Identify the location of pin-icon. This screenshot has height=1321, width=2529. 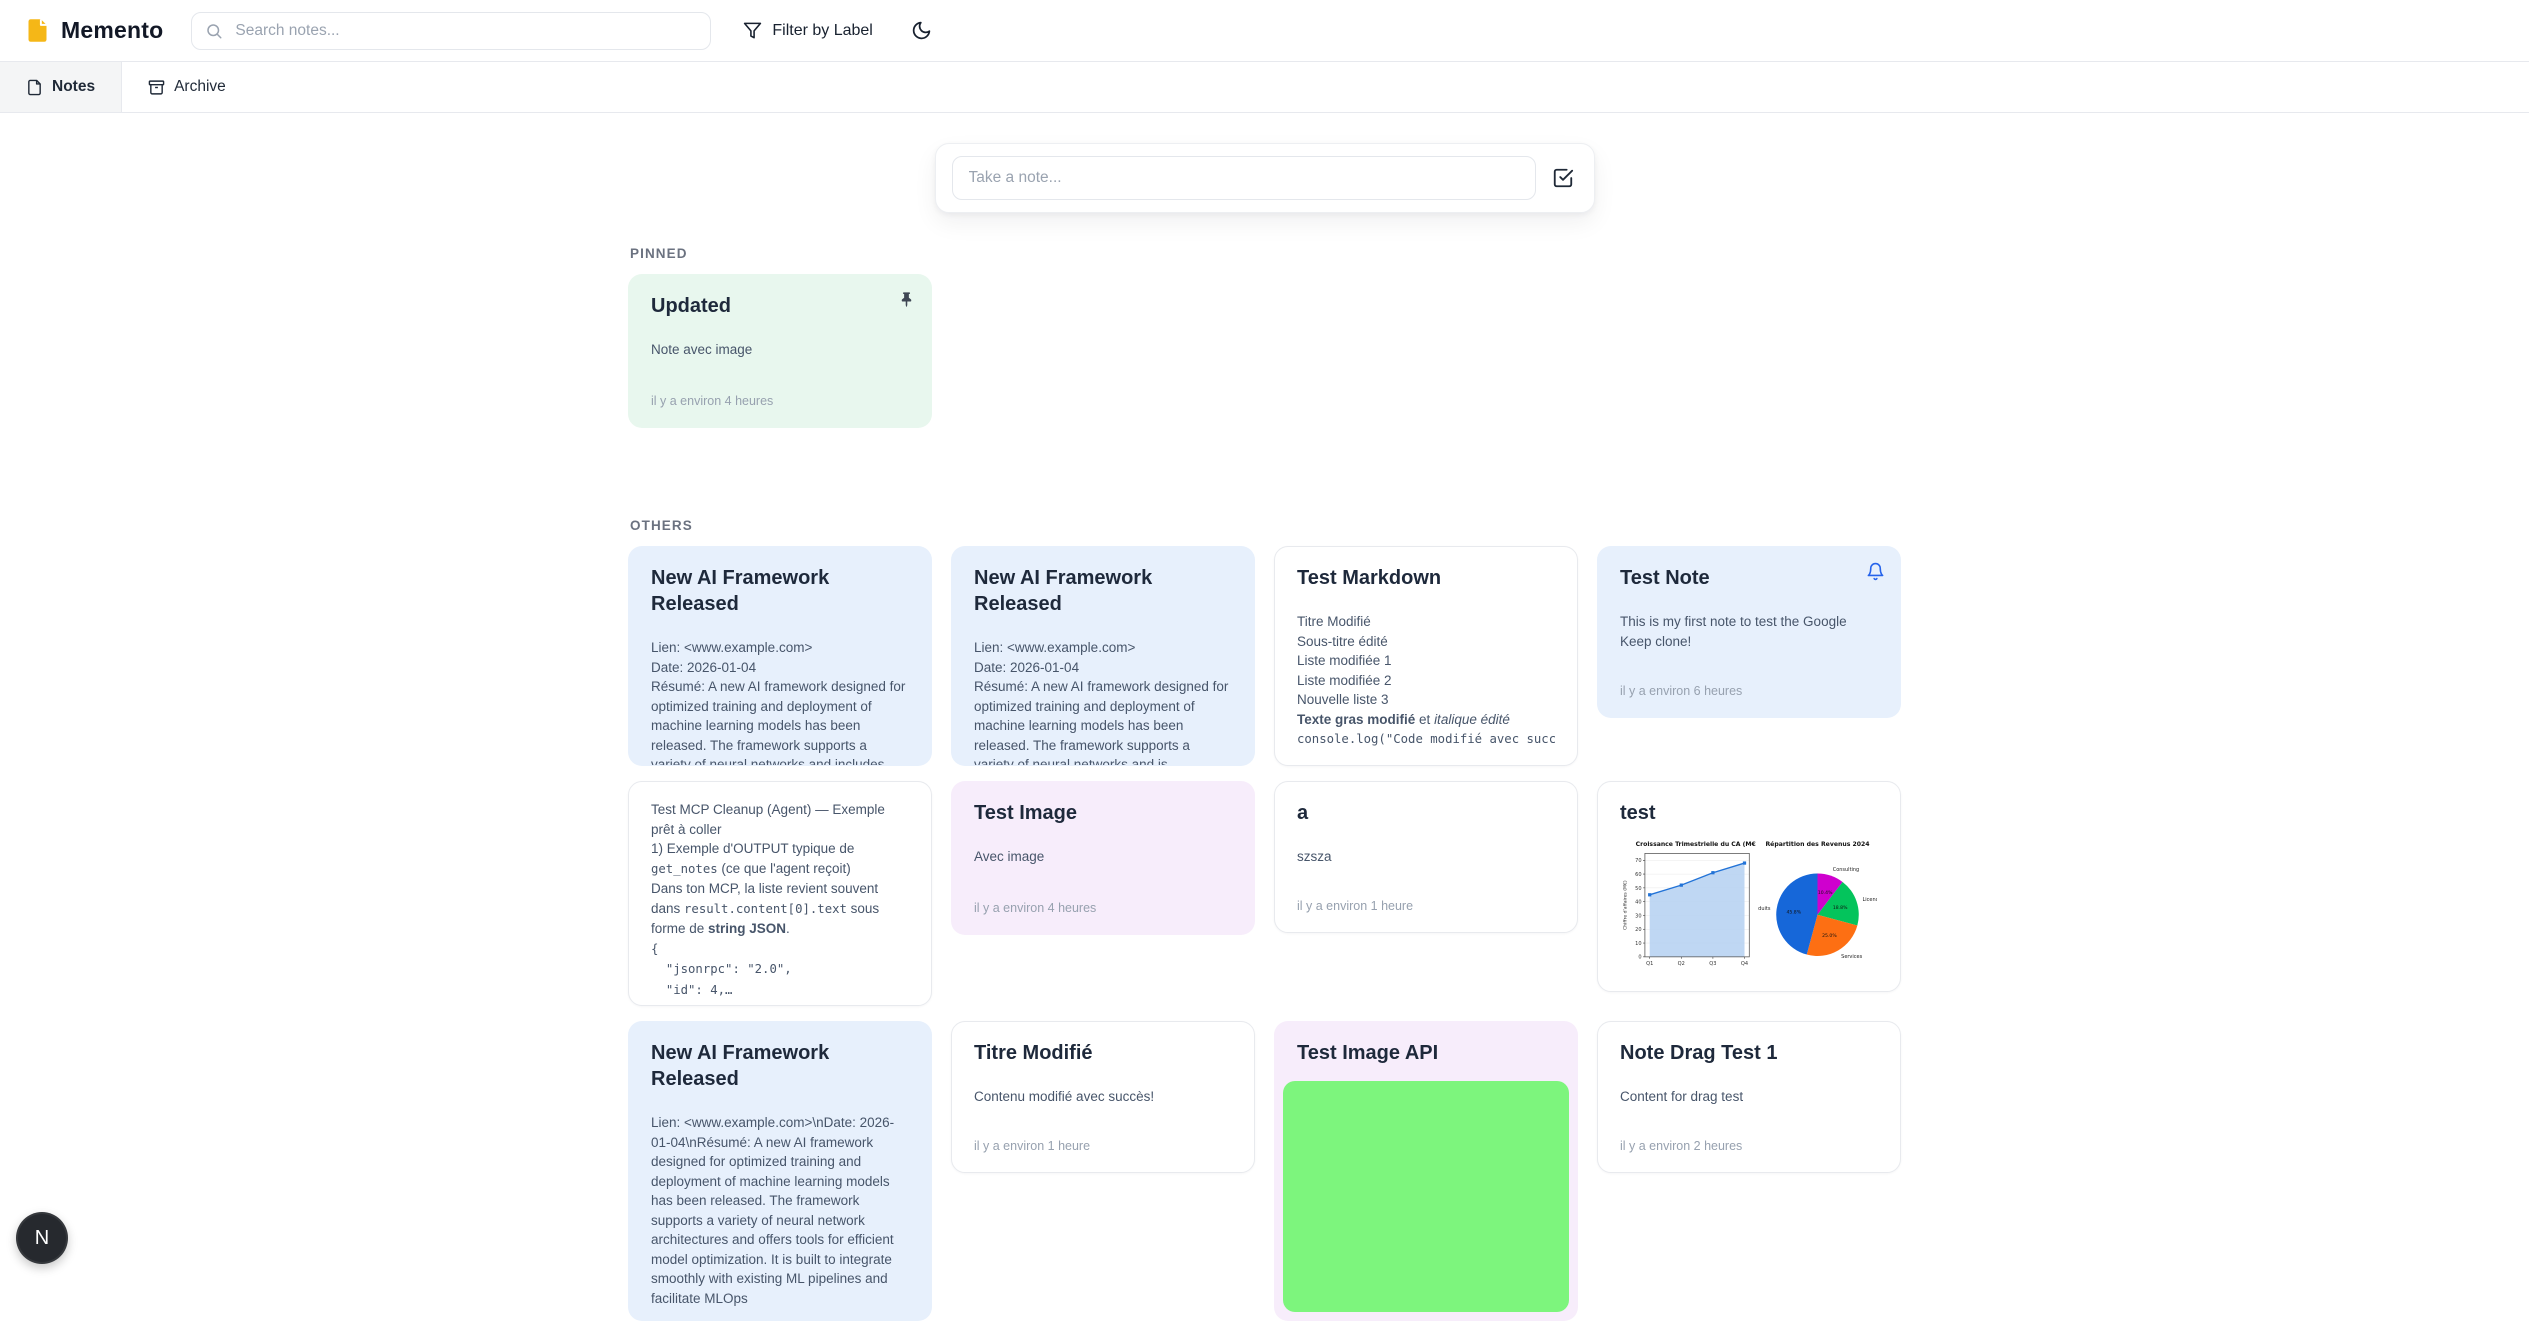
(906, 299).